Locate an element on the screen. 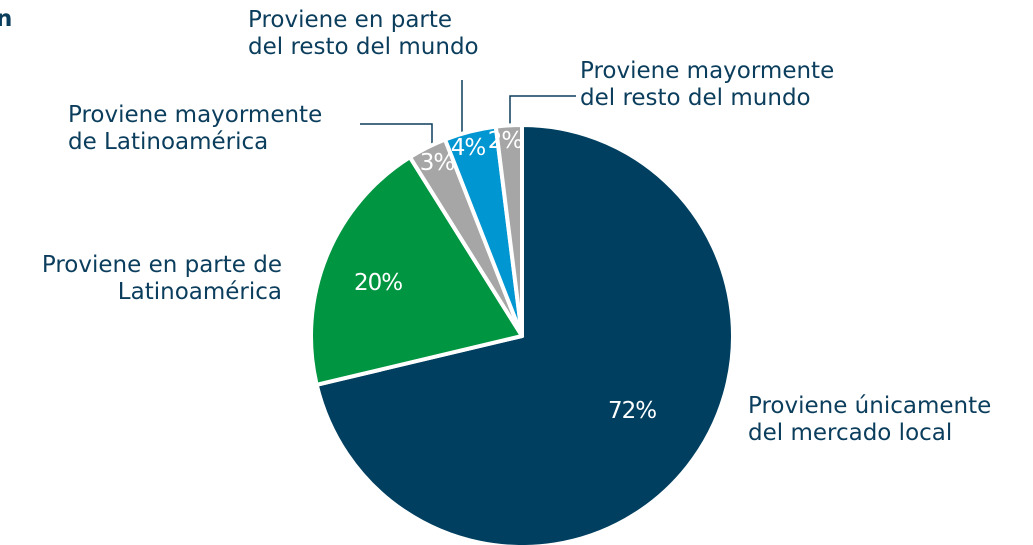 This screenshot has height=545, width=1033. category-label: Proviene en parte de Latinoamérica is located at coordinates (162, 278).